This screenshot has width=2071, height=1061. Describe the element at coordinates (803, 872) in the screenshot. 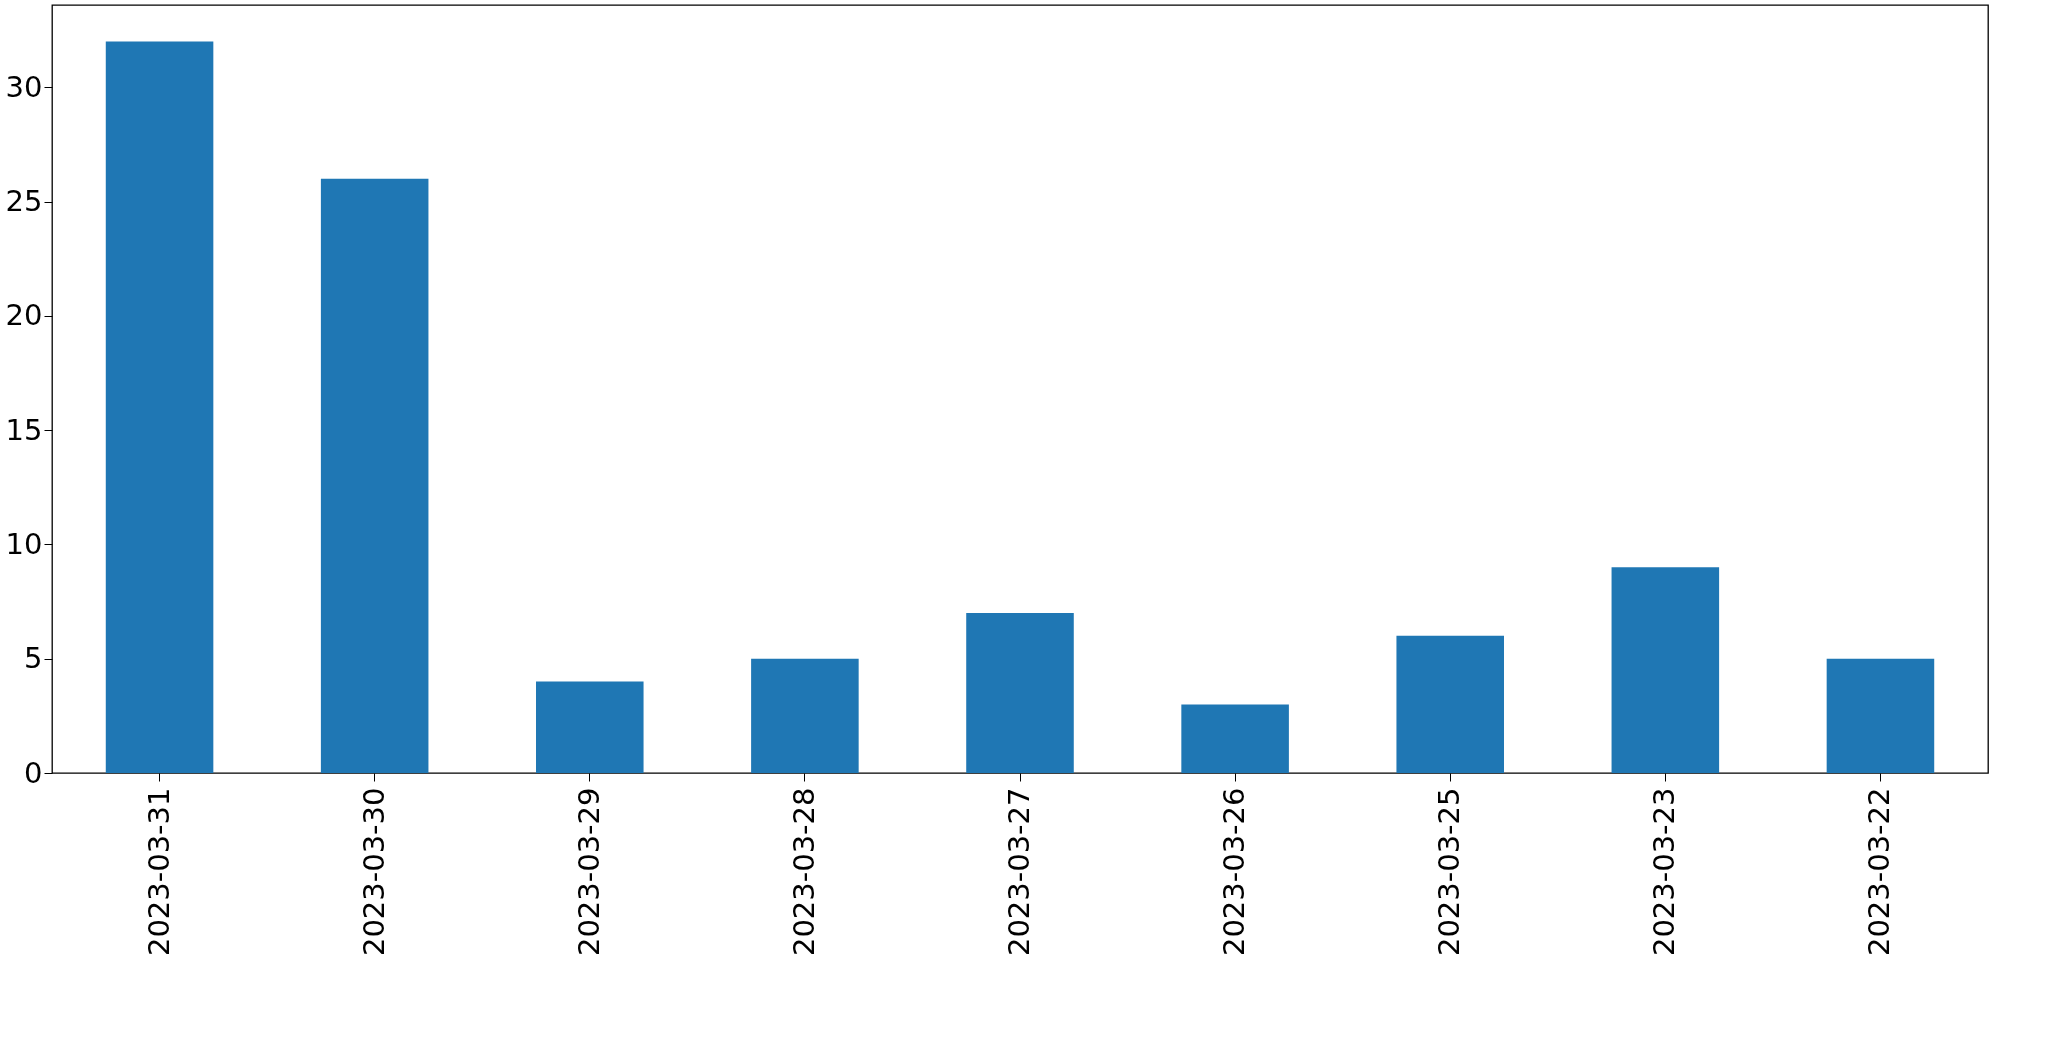

I see `x-tick-label: 2023-03-28` at that location.